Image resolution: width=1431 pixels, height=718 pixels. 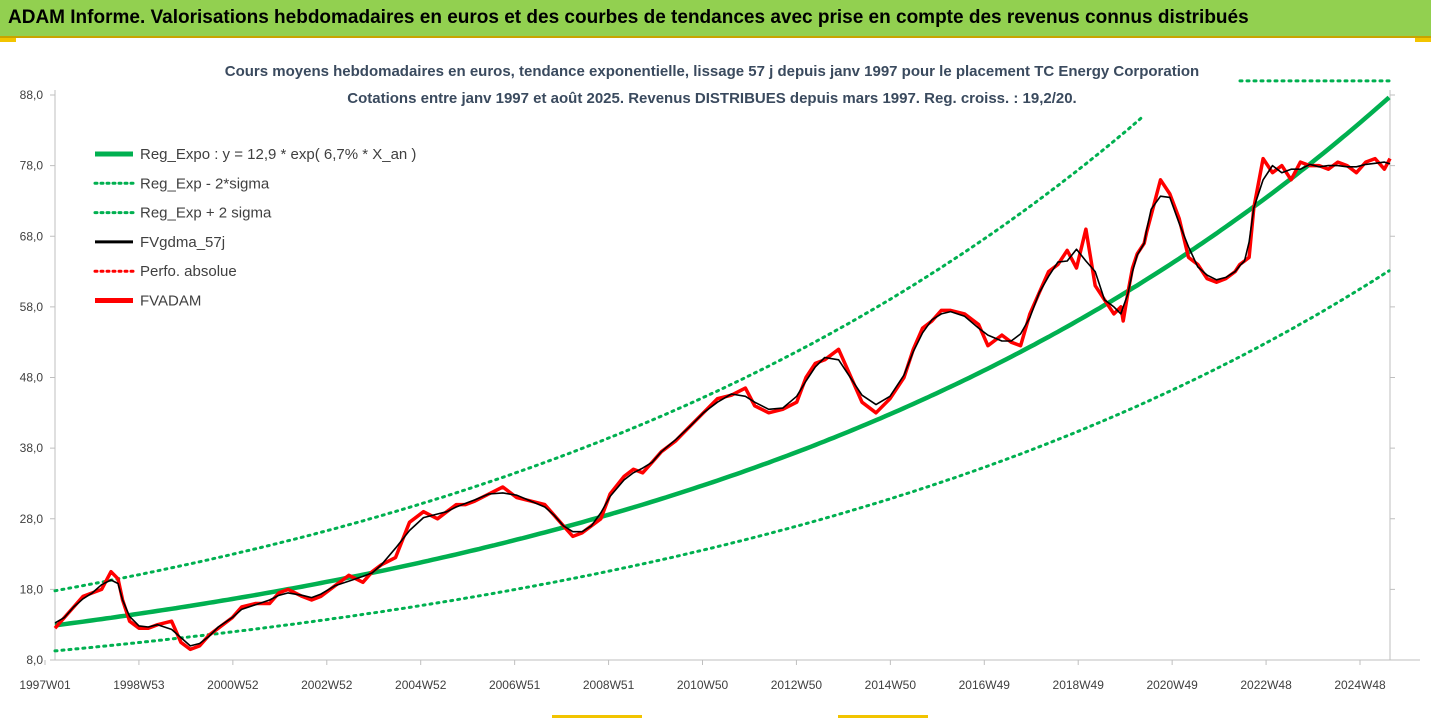 What do you see at coordinates (233, 685) in the screenshot?
I see `x-tick-label: 2000W52` at bounding box center [233, 685].